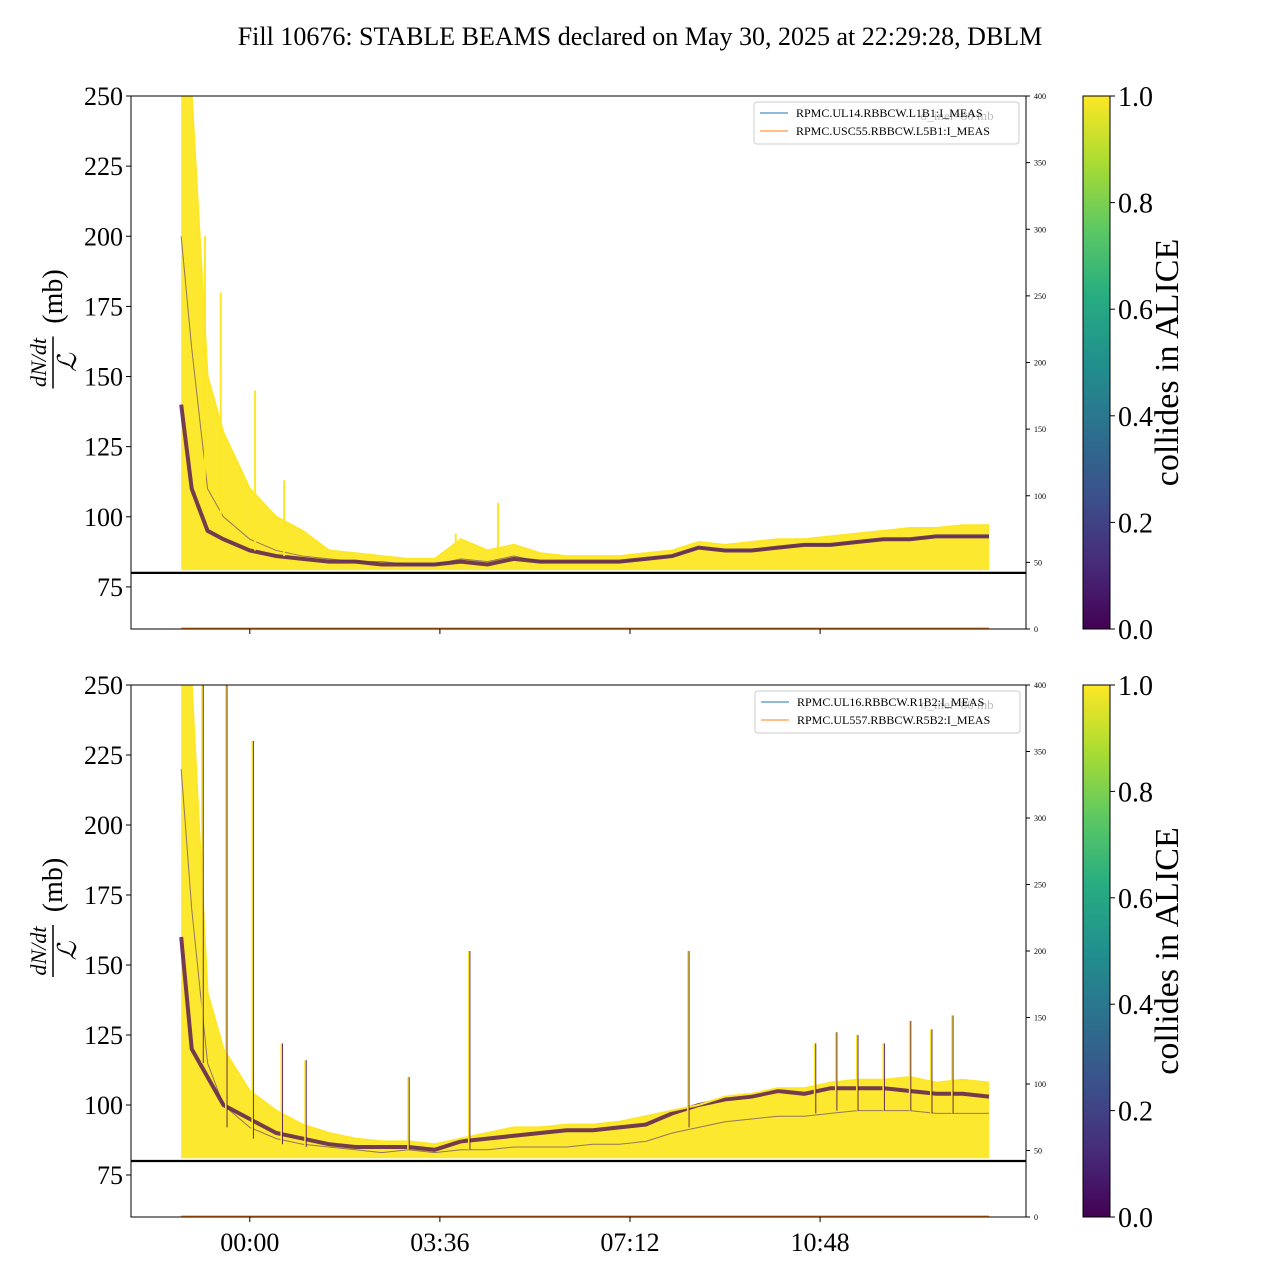  I want to click on top-secondary-y-axis: 0 50 100 150 200 250 300 350 400, so click(1036, 363).